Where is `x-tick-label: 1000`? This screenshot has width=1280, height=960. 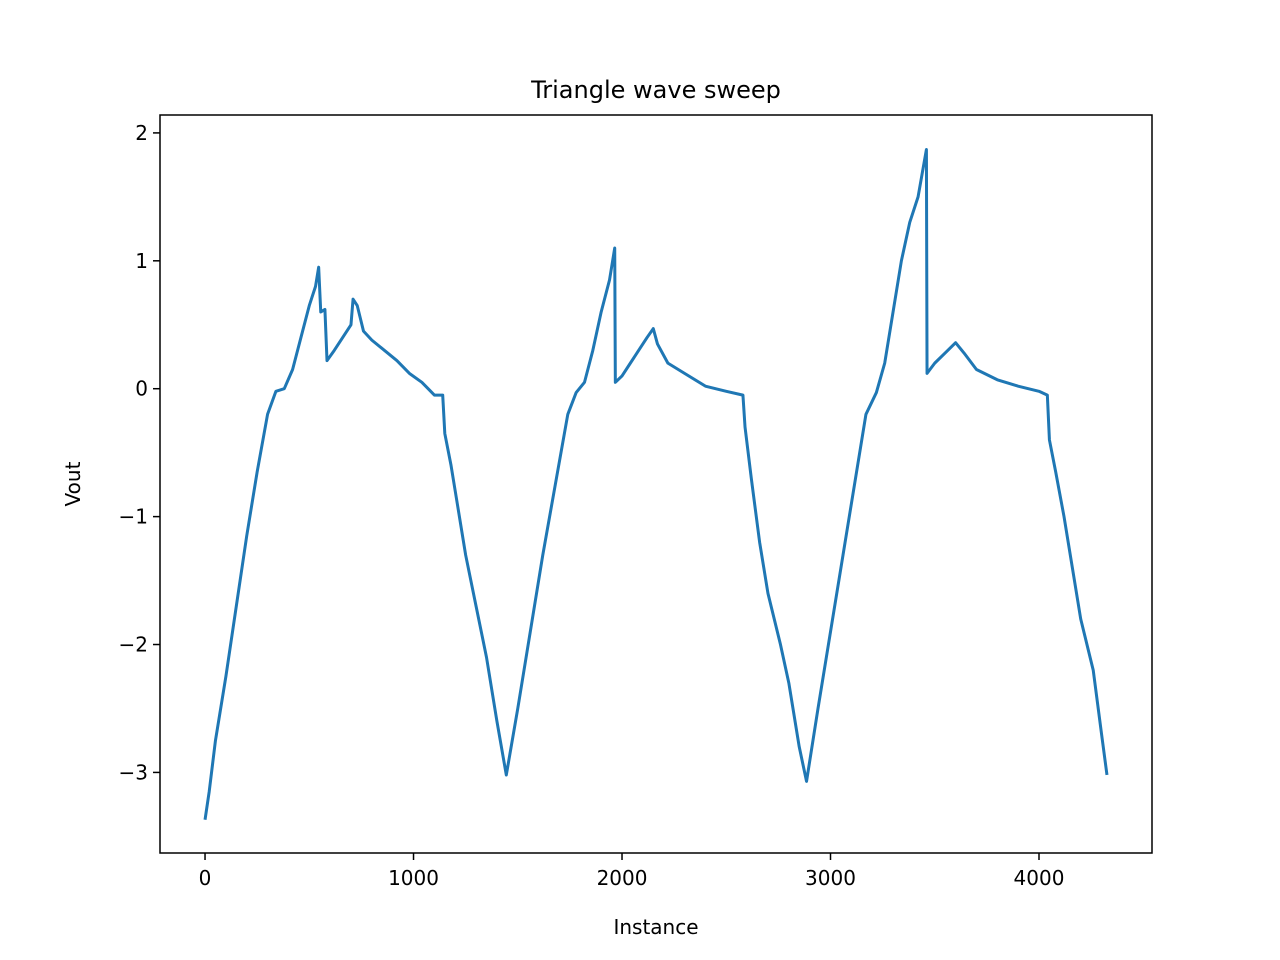 x-tick-label: 1000 is located at coordinates (413, 878).